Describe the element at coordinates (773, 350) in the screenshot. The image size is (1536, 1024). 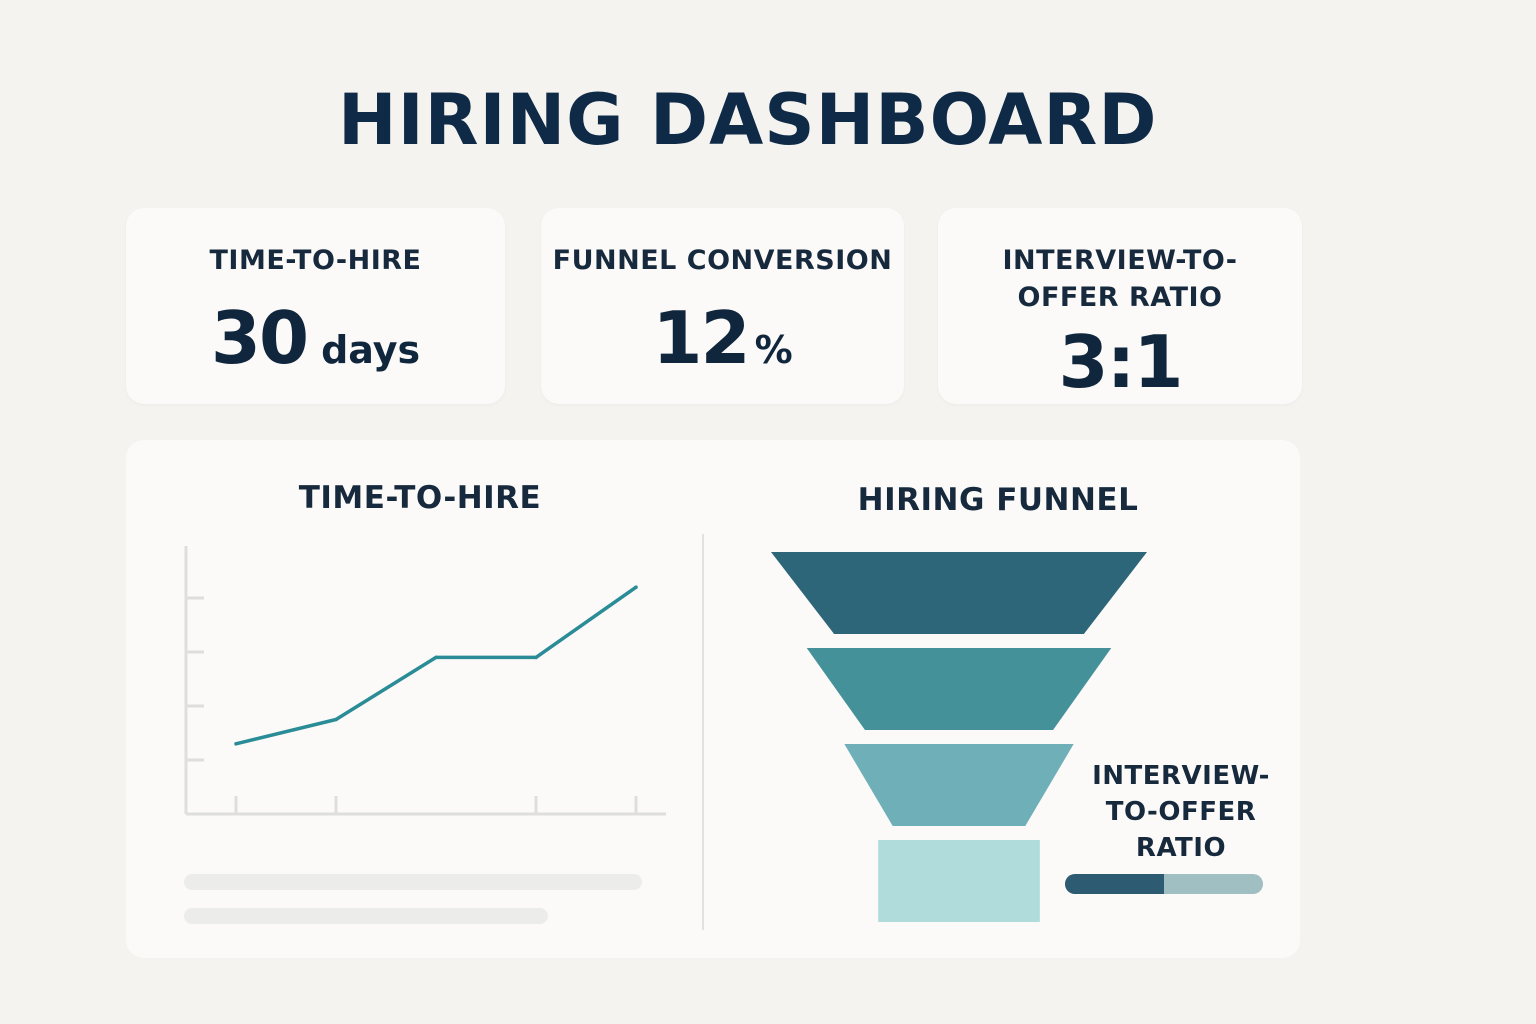
I see `kpi-unit-funnel-conversion: %` at that location.